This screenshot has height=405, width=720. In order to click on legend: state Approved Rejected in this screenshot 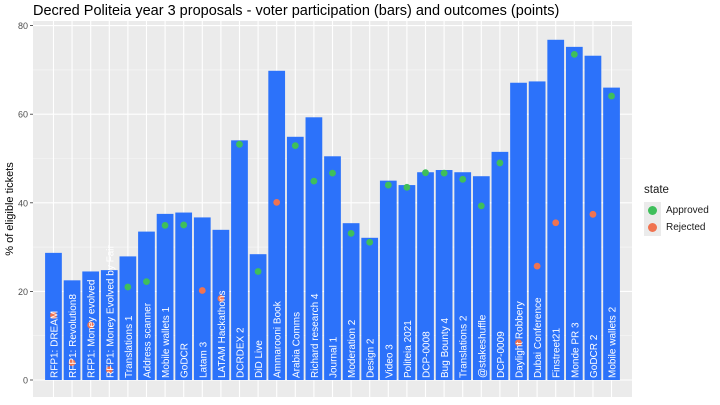, I will do `click(676, 210)`.